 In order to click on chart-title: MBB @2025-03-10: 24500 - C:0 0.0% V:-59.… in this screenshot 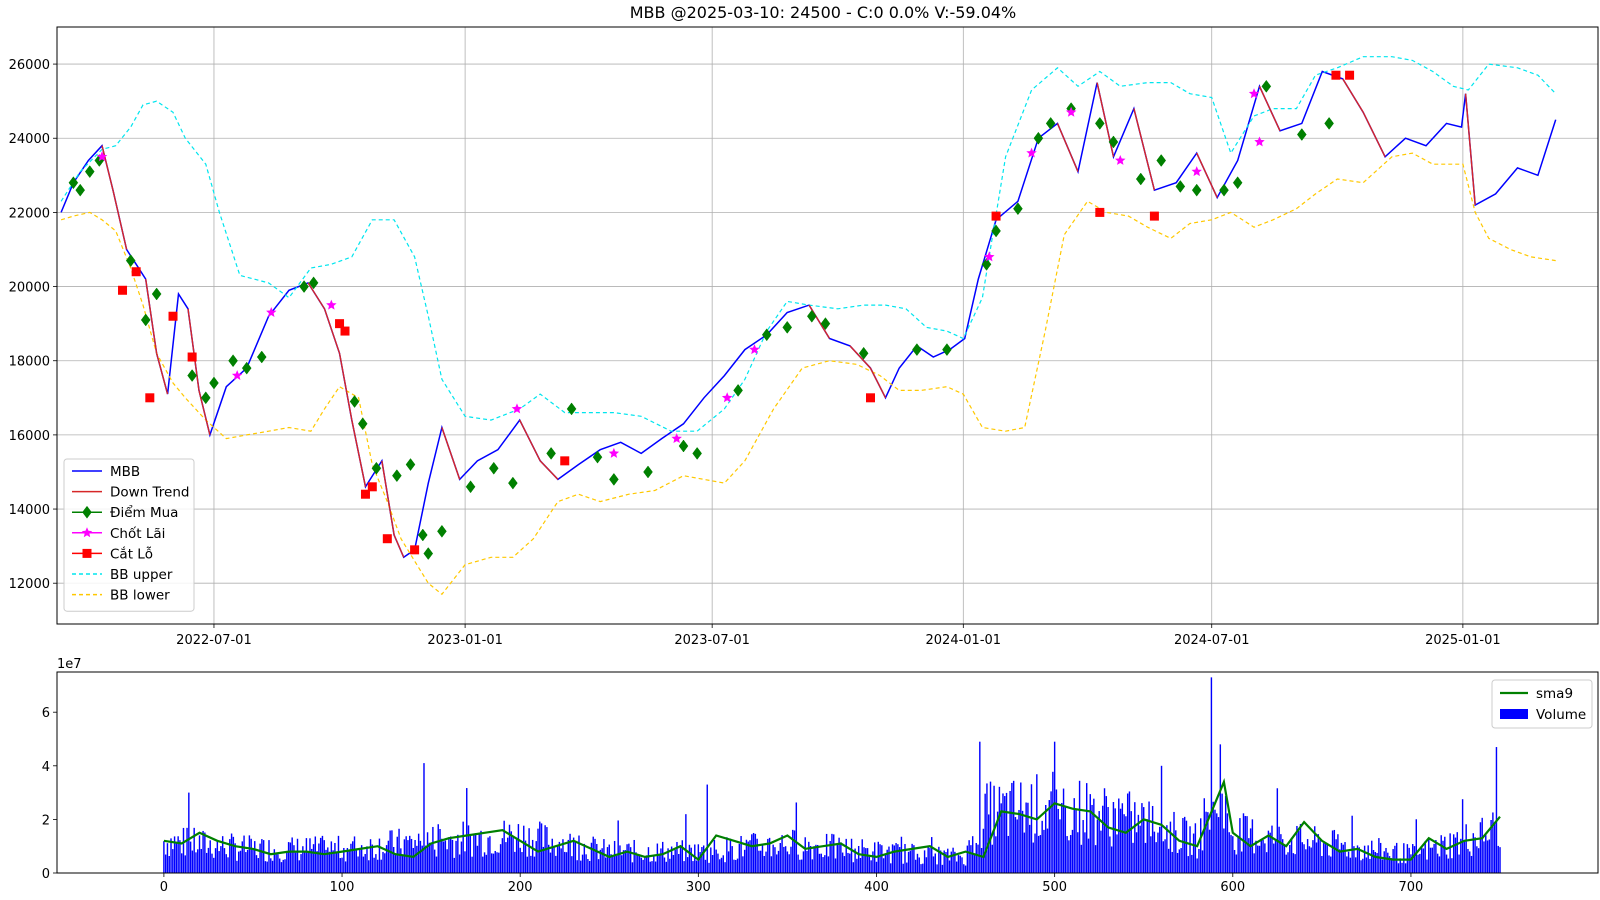, I will do `click(823, 12)`.